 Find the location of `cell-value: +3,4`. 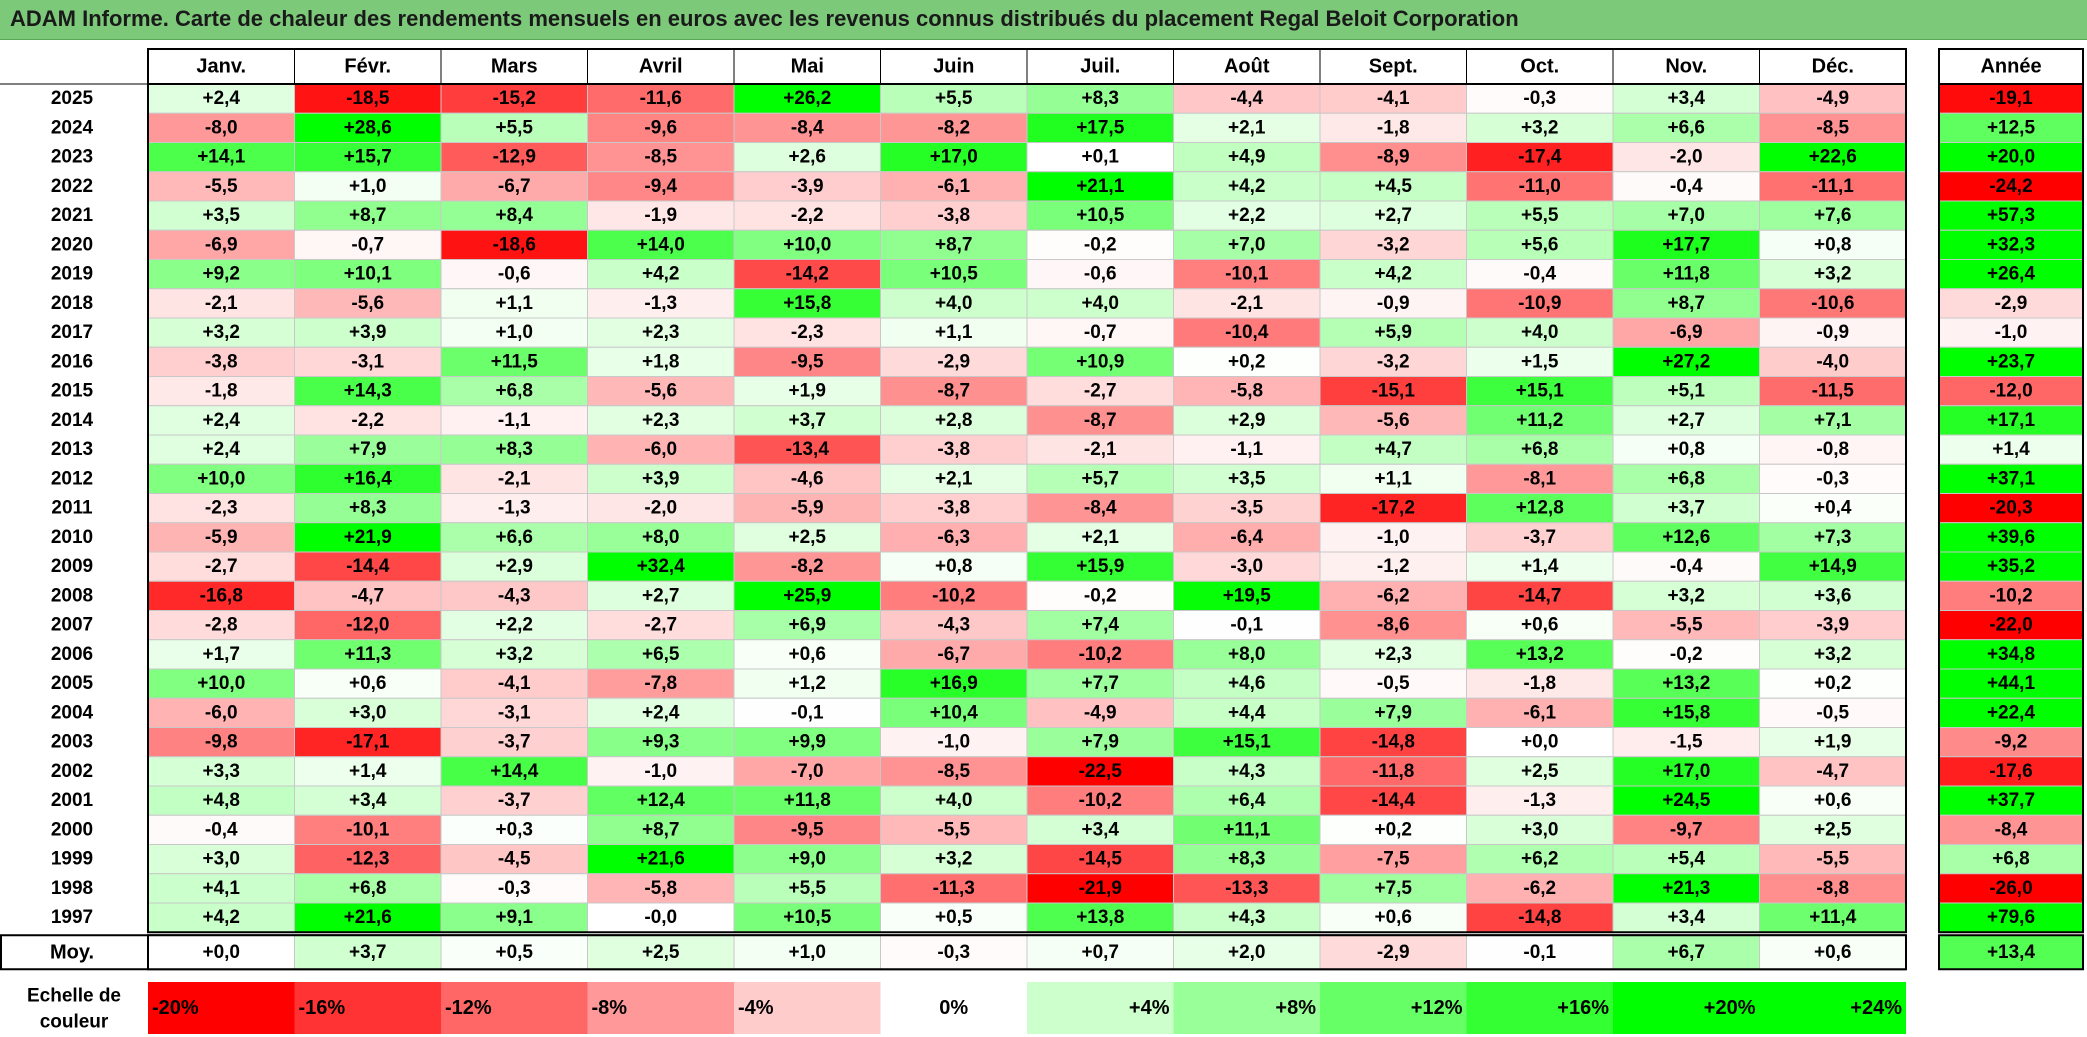

cell-value: +3,4 is located at coordinates (1100, 829).